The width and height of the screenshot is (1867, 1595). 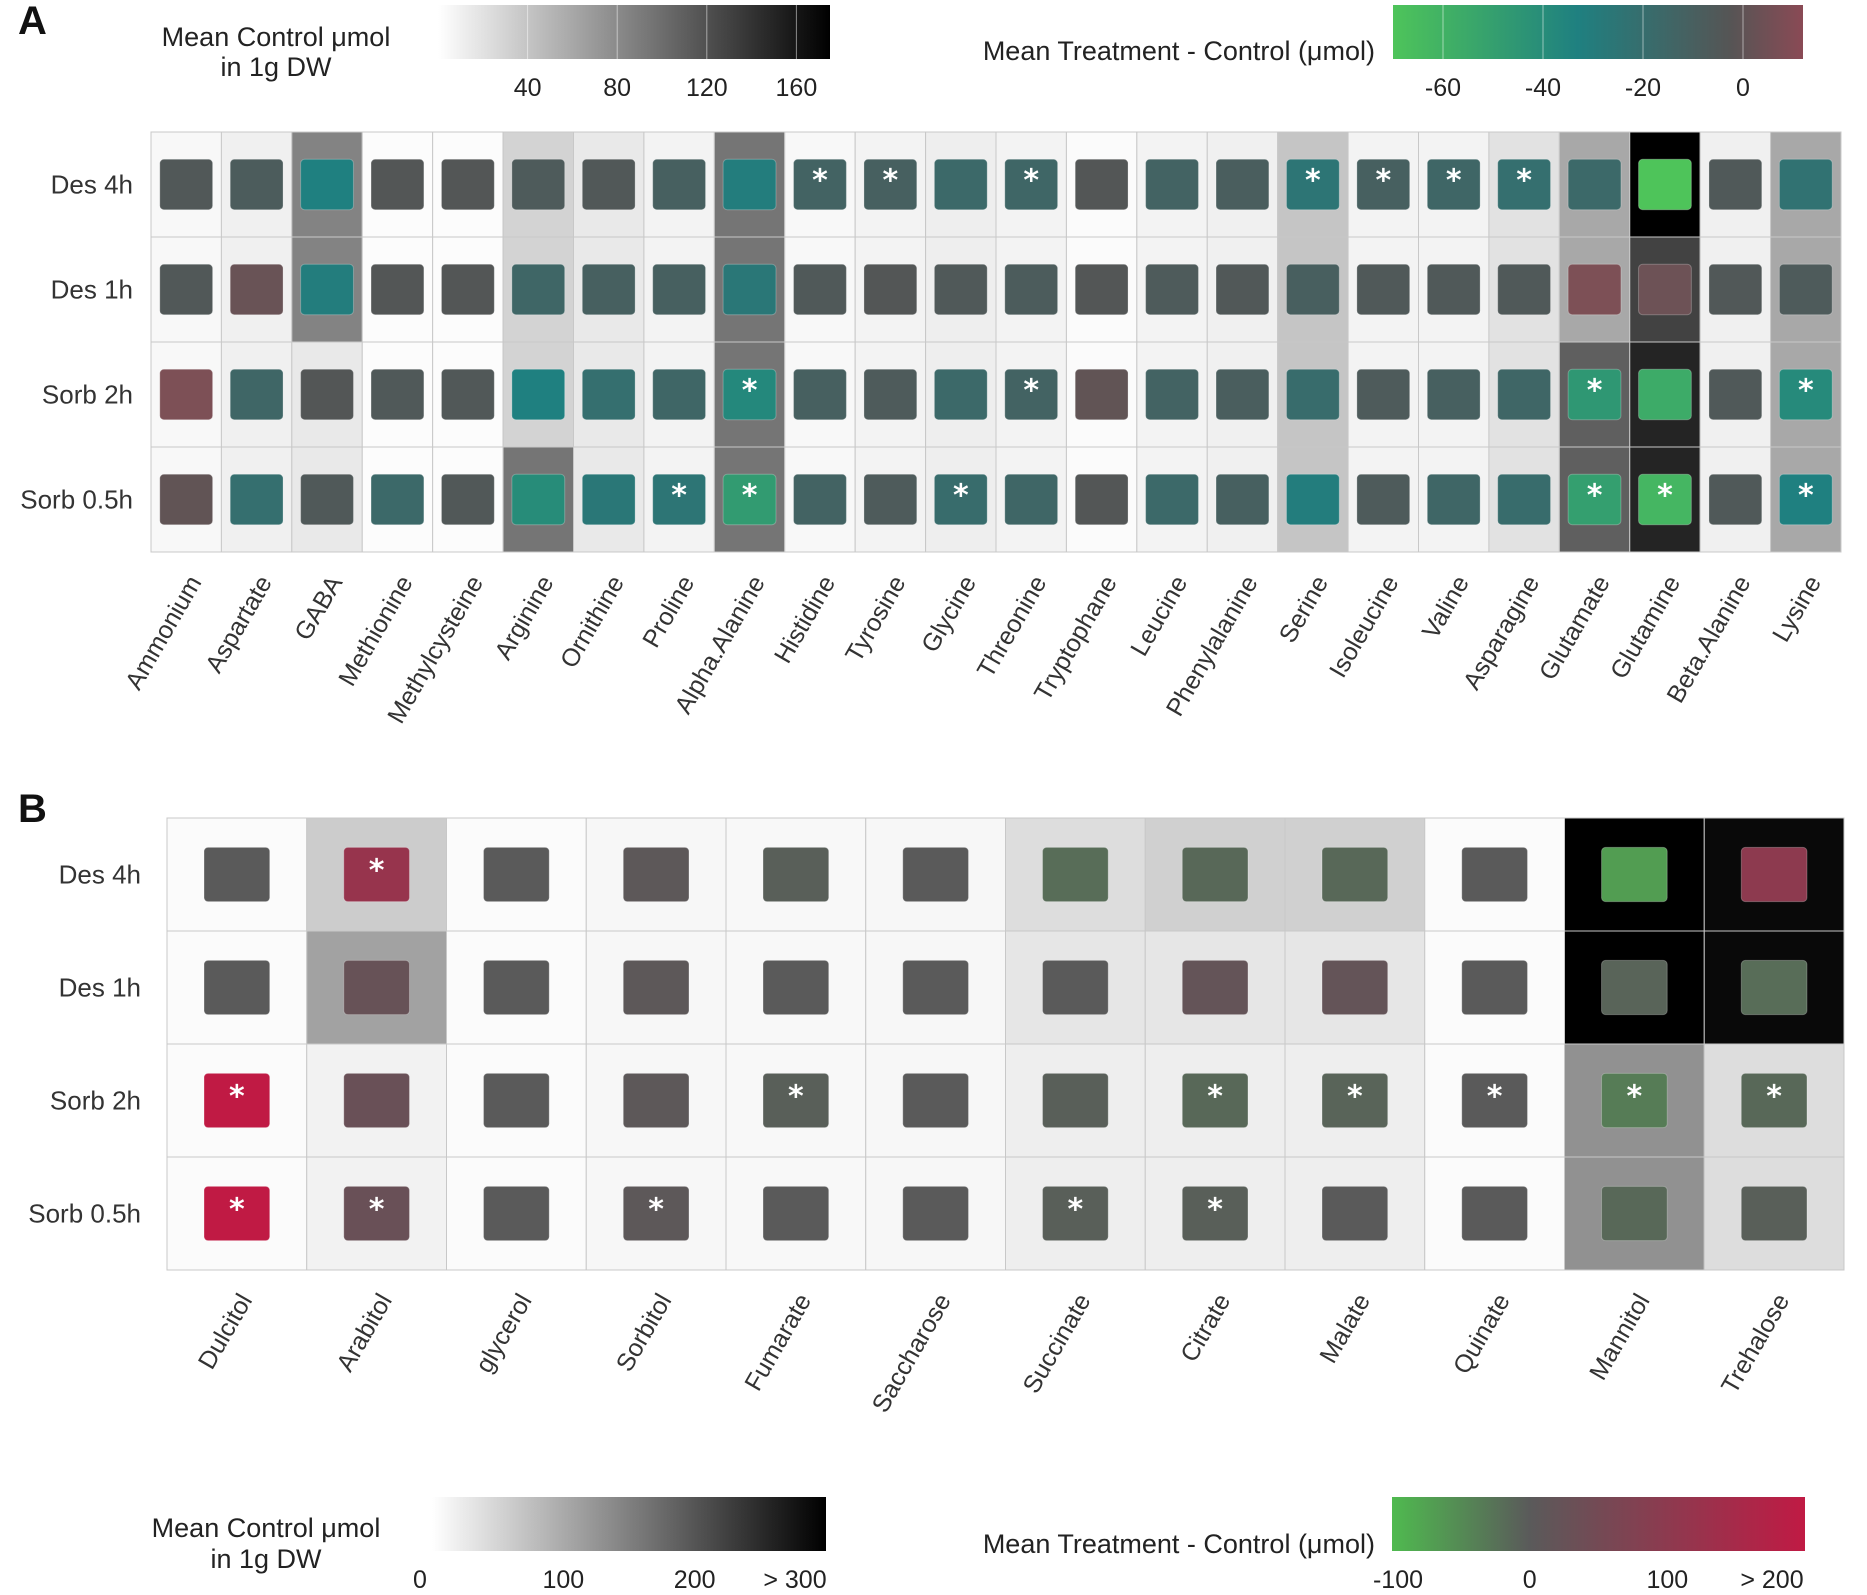 What do you see at coordinates (1179, 1544) in the screenshot?
I see `legend-b-difference-title: Mean Treatment - Control (μmol)` at bounding box center [1179, 1544].